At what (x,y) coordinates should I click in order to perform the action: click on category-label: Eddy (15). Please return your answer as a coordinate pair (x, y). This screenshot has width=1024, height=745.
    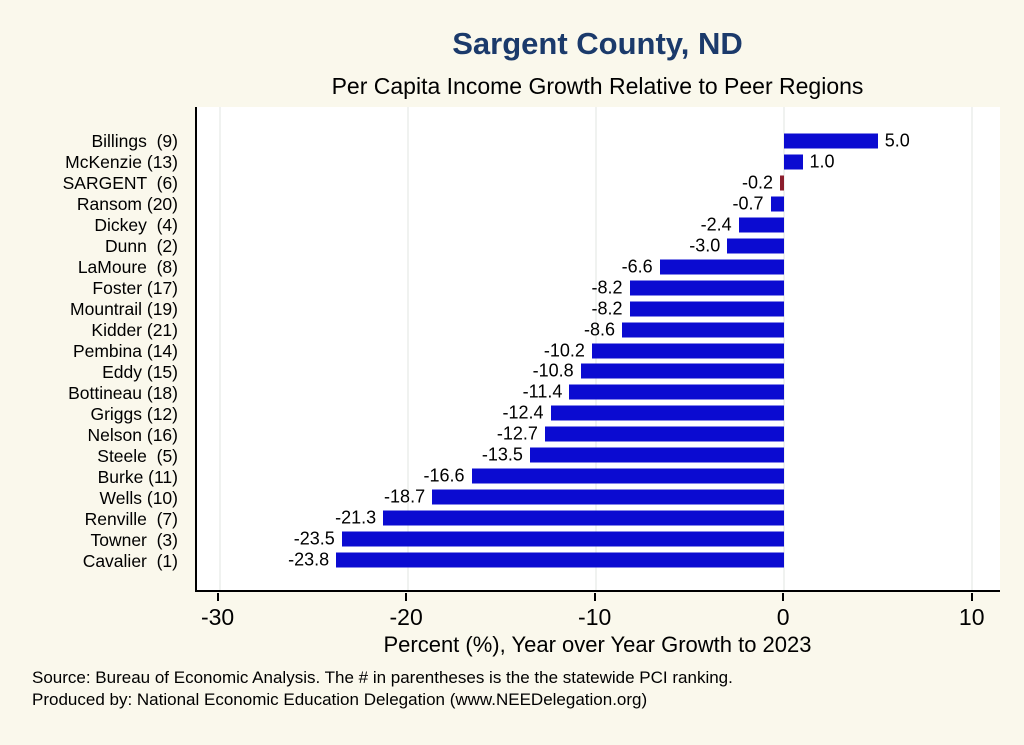
    Looking at the image, I should click on (140, 372).